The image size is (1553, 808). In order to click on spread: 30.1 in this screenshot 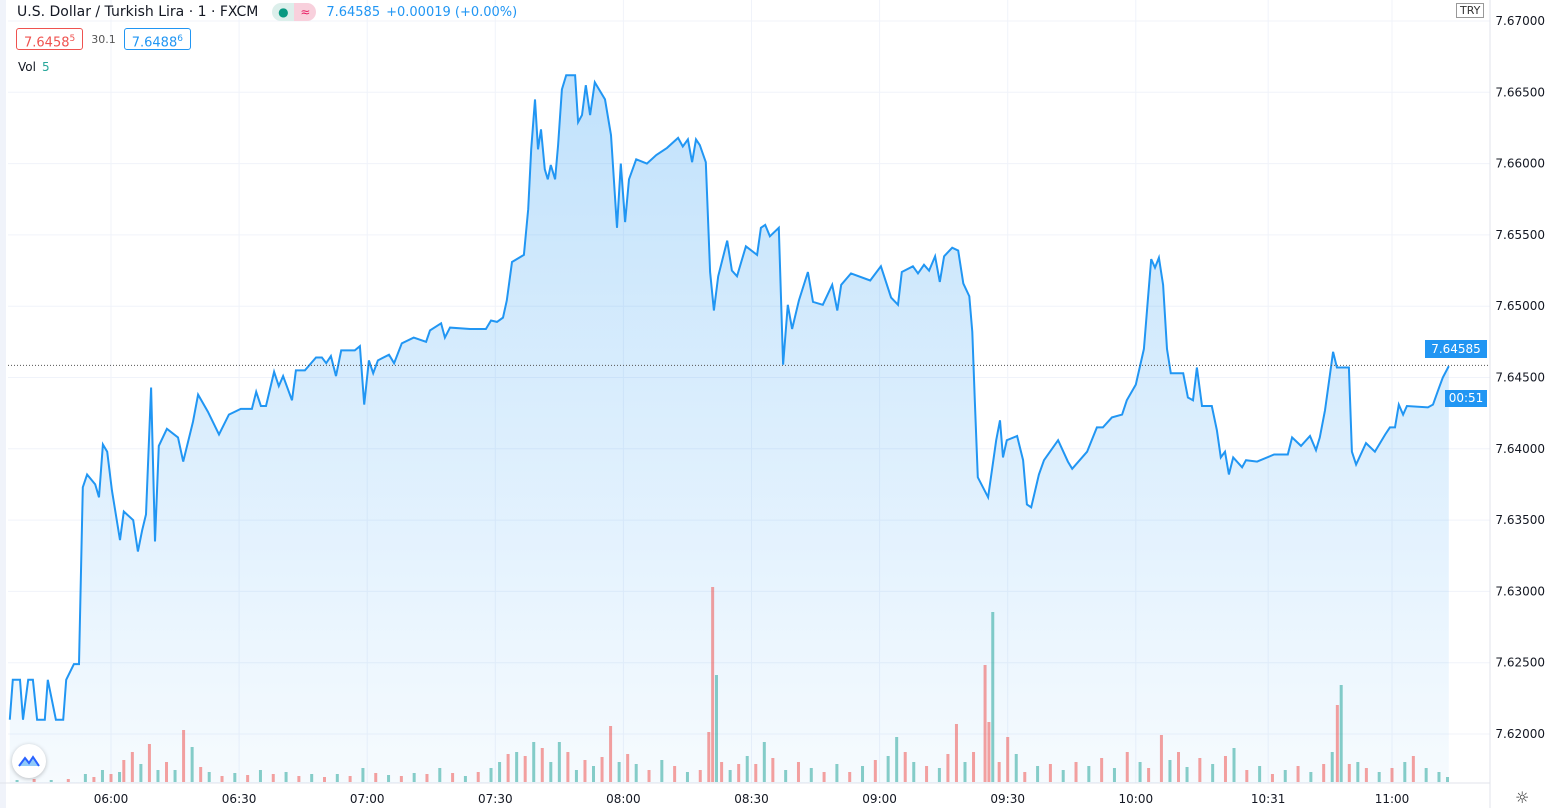, I will do `click(103, 39)`.